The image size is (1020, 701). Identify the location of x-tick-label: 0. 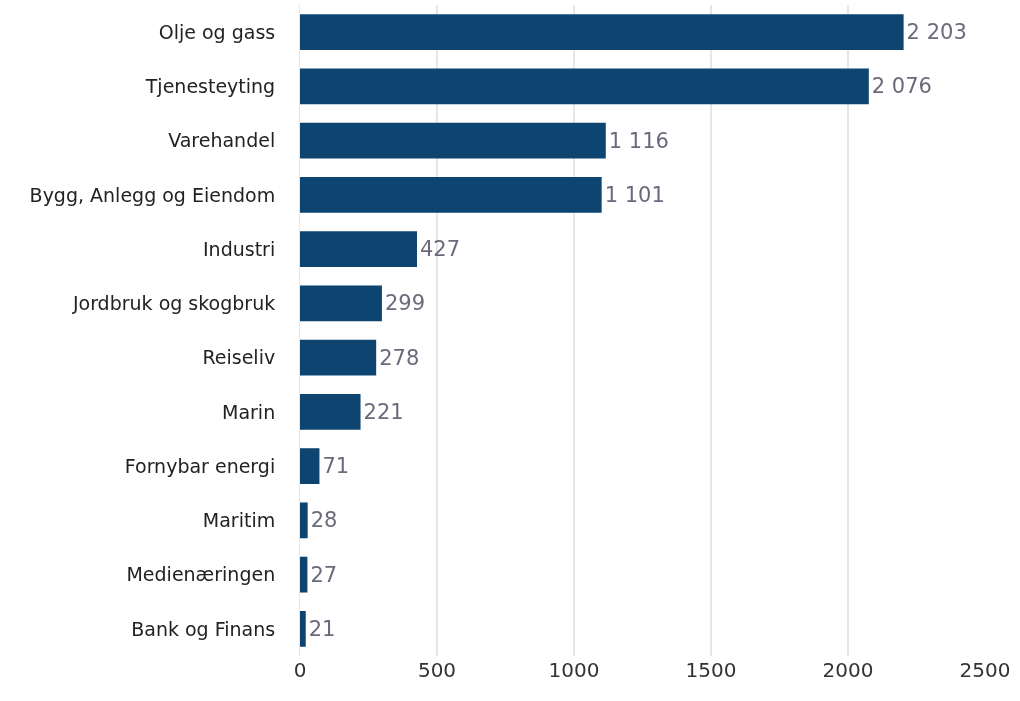
(300, 670).